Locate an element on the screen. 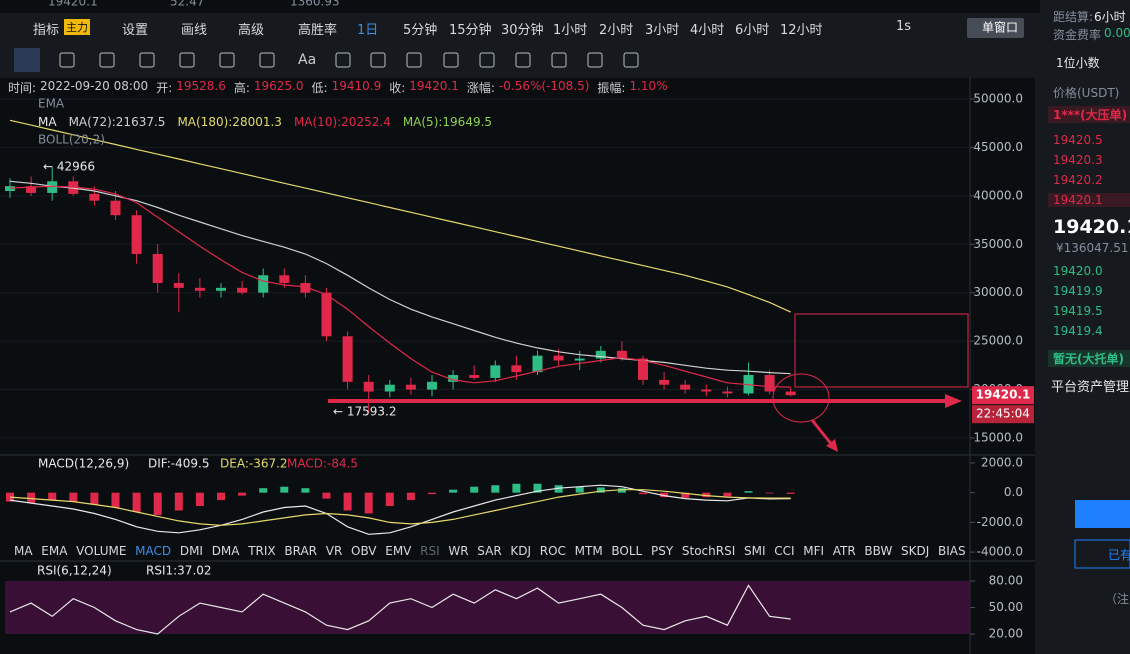 The height and width of the screenshot is (654, 1130). toolbar-item: 高胜率 is located at coordinates (318, 30).